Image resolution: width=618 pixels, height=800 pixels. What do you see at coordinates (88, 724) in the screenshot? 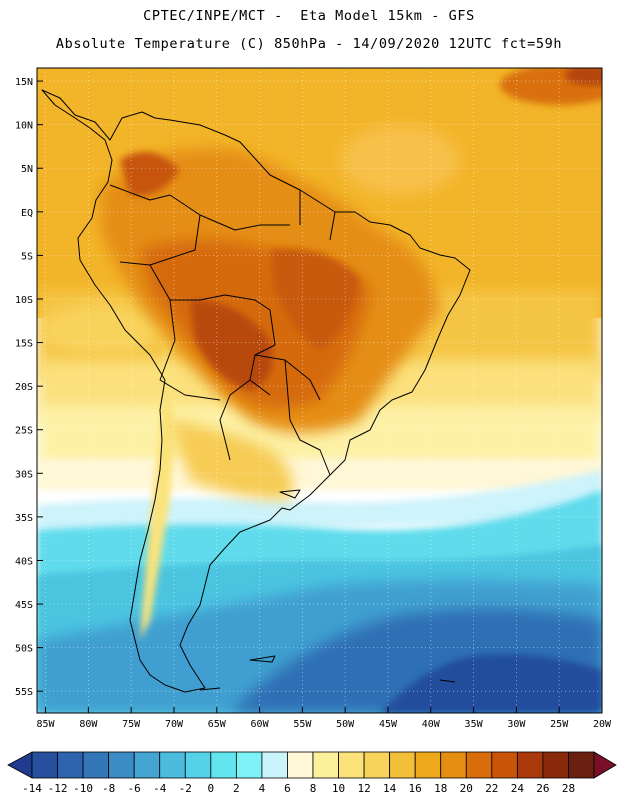
I see `lon-tick-label: 80W` at bounding box center [88, 724].